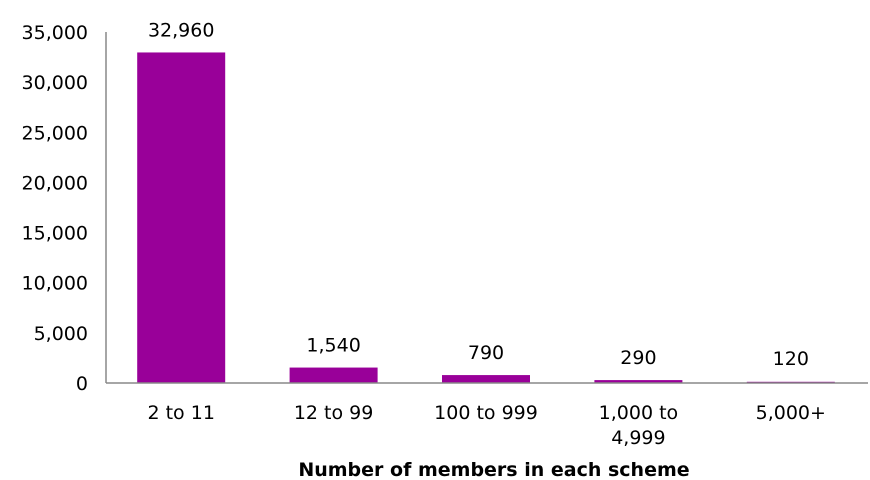 The image size is (870, 480). Describe the element at coordinates (55, 133) in the screenshot. I see `y-tick-label: 25,000` at that location.